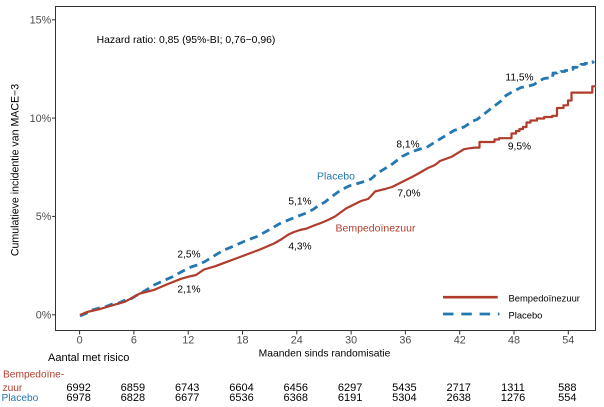  I want to click on svg-text: 6191, so click(350, 397).